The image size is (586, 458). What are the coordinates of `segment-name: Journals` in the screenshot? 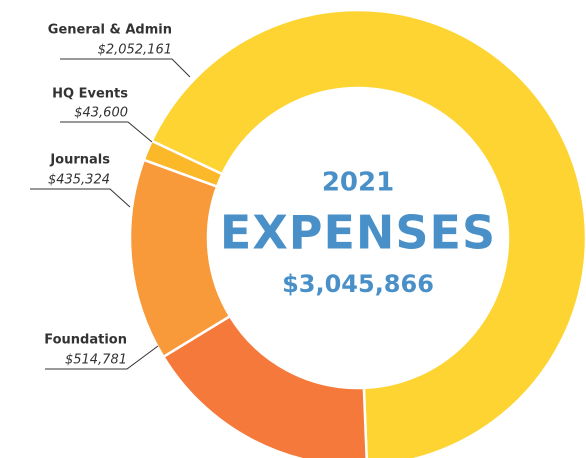 It's located at (79, 160).